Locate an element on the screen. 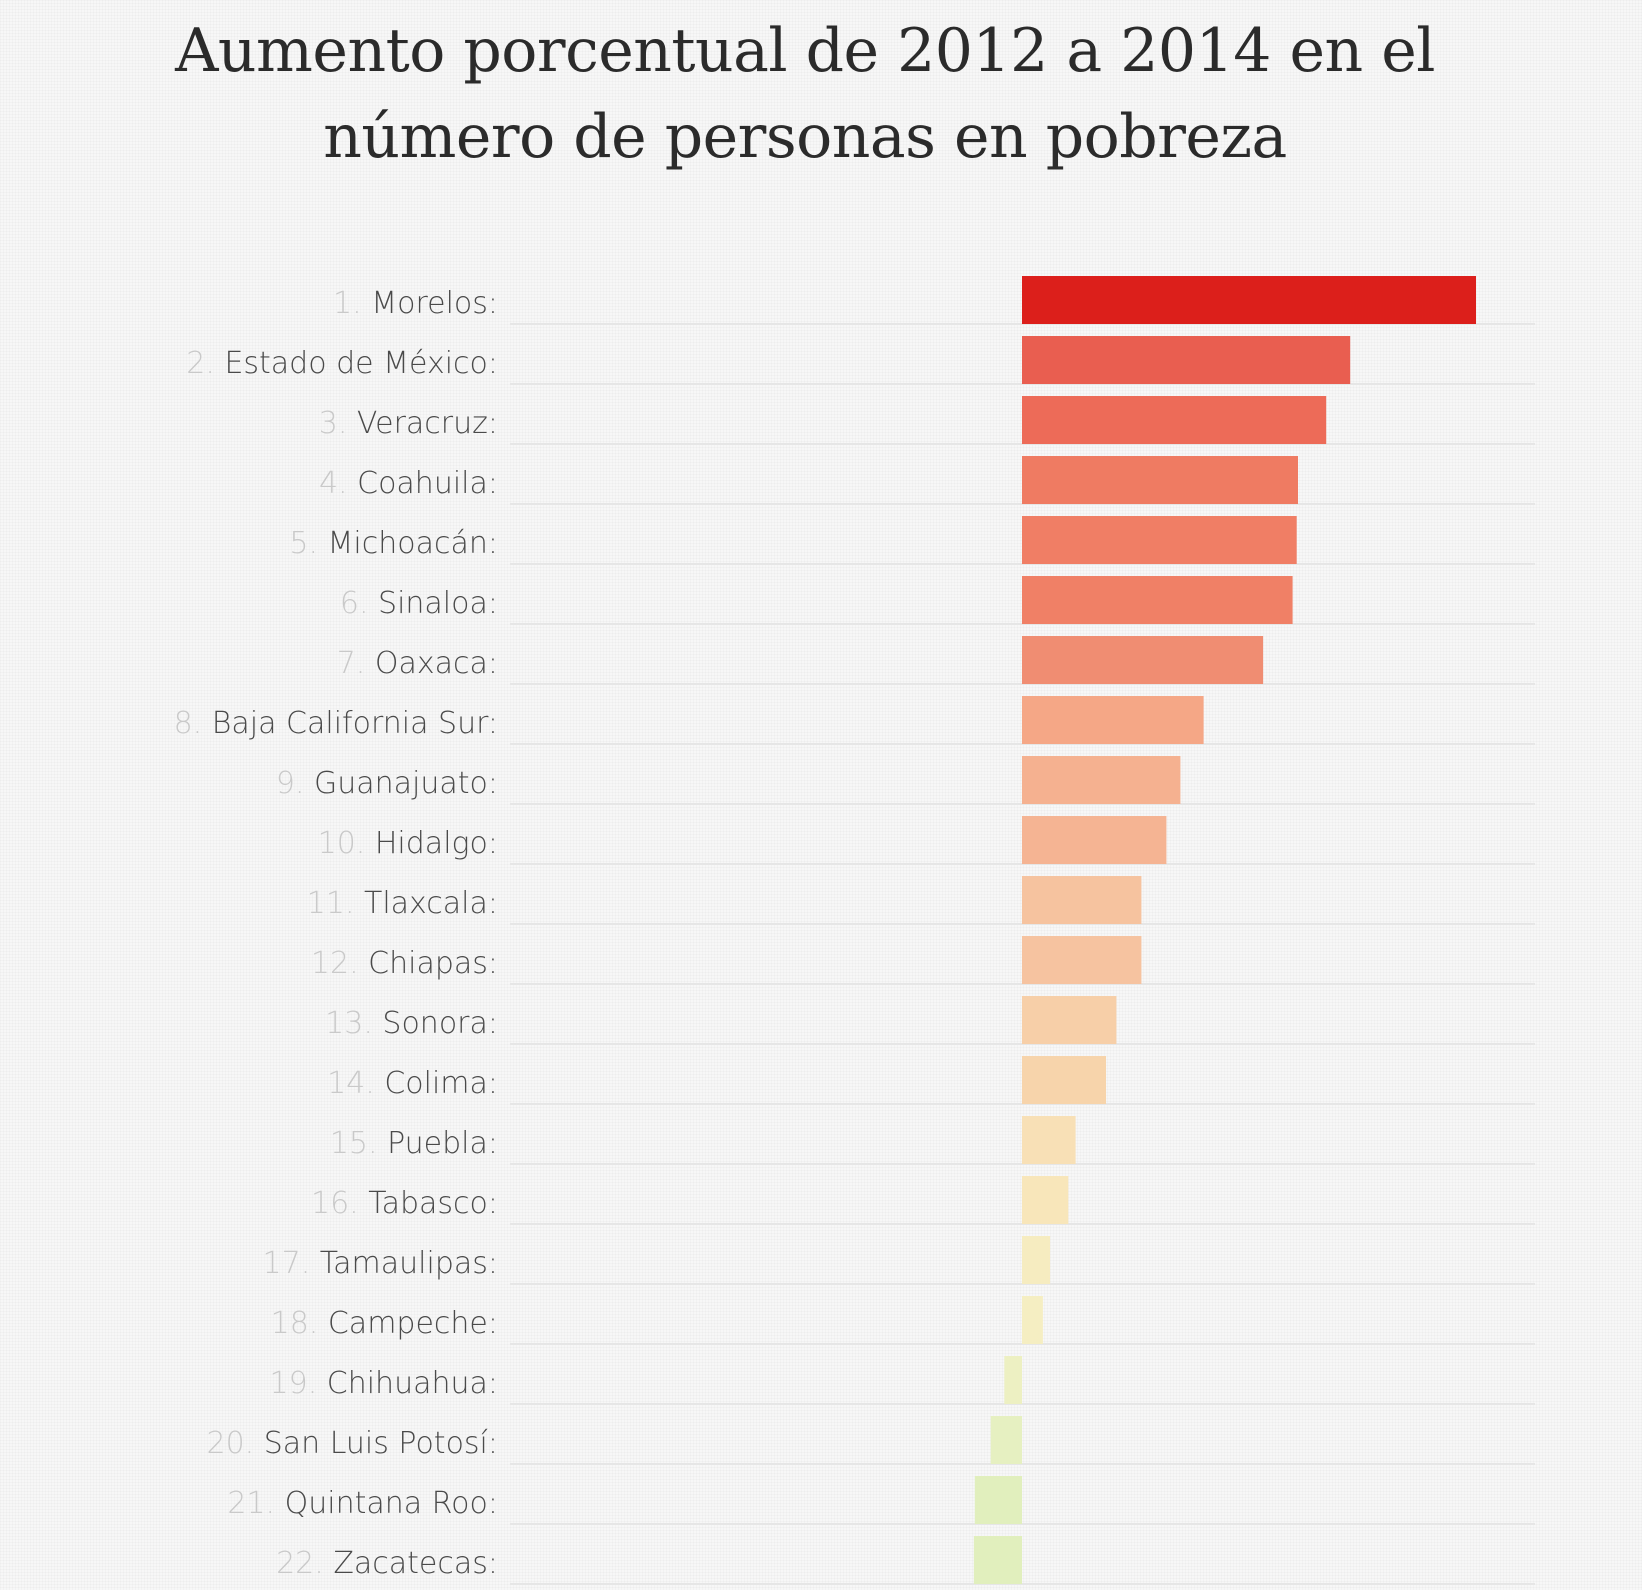 The height and width of the screenshot is (1590, 1642). category-label: 10. Hidalgo: is located at coordinates (408, 843).